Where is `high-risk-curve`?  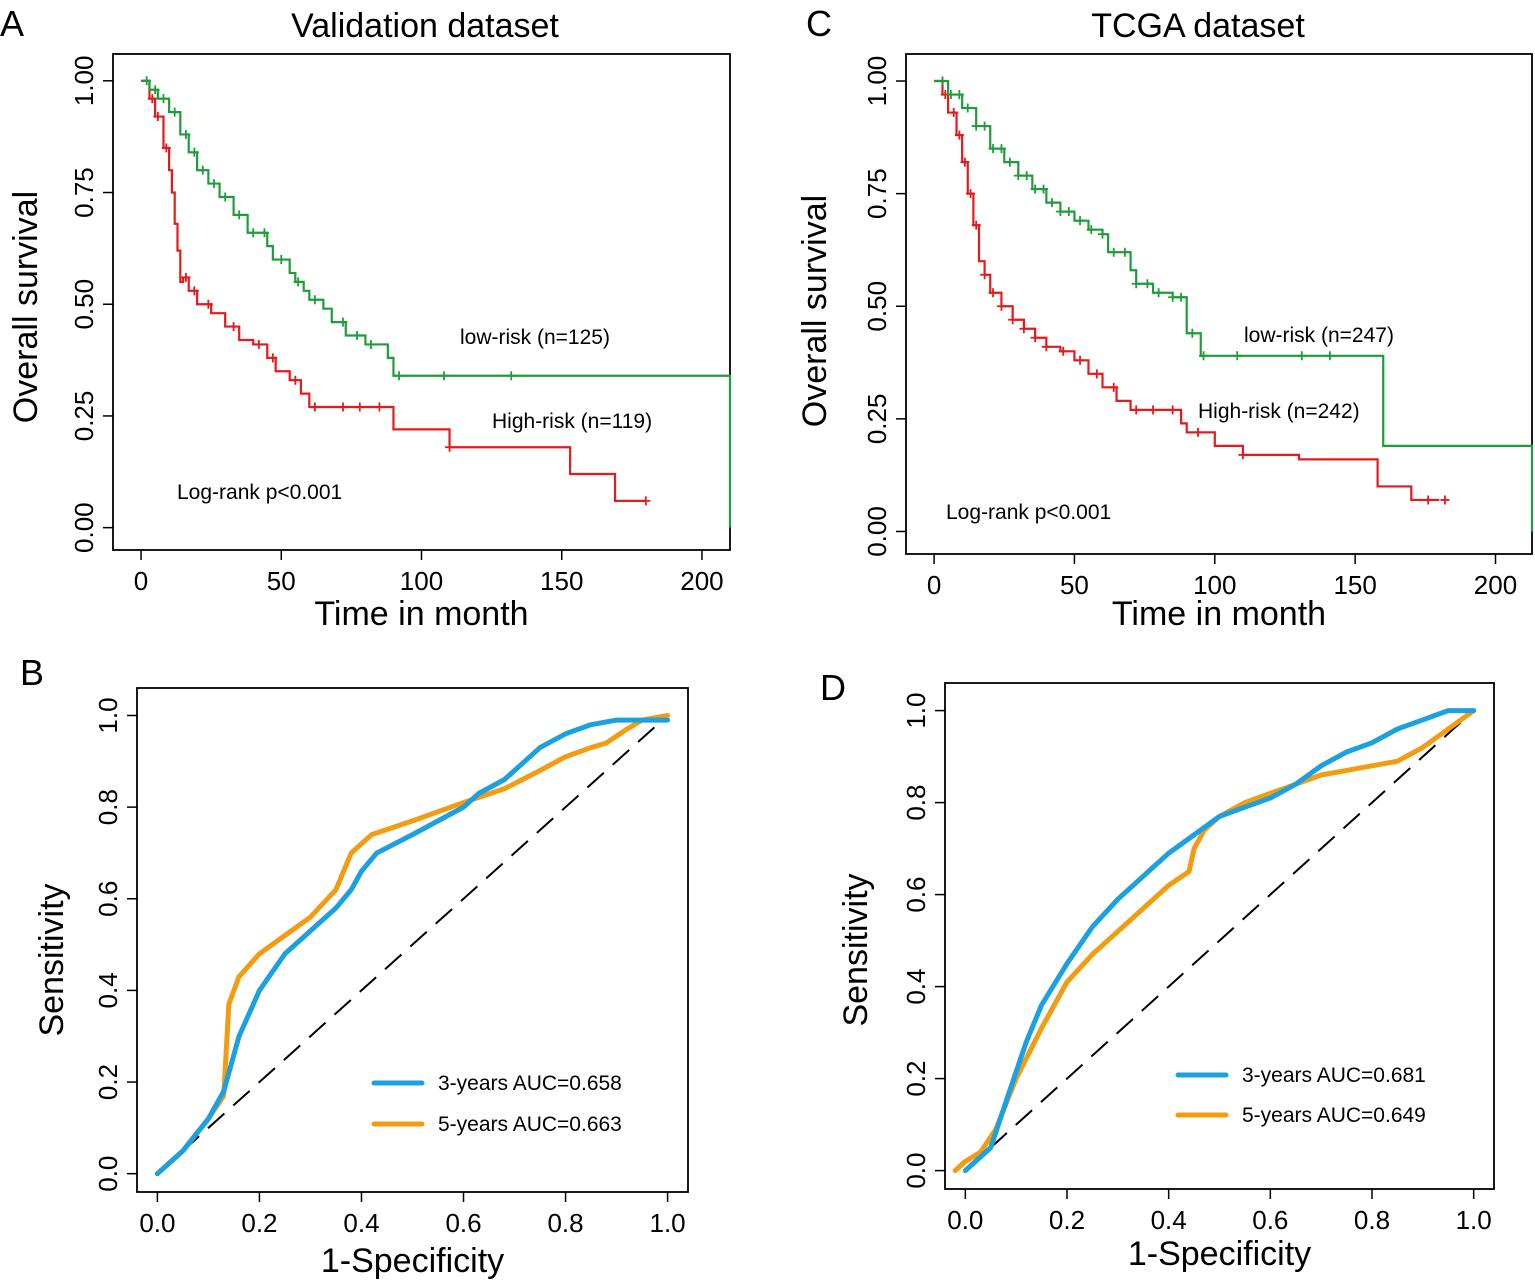 high-risk-curve is located at coordinates (393, 290).